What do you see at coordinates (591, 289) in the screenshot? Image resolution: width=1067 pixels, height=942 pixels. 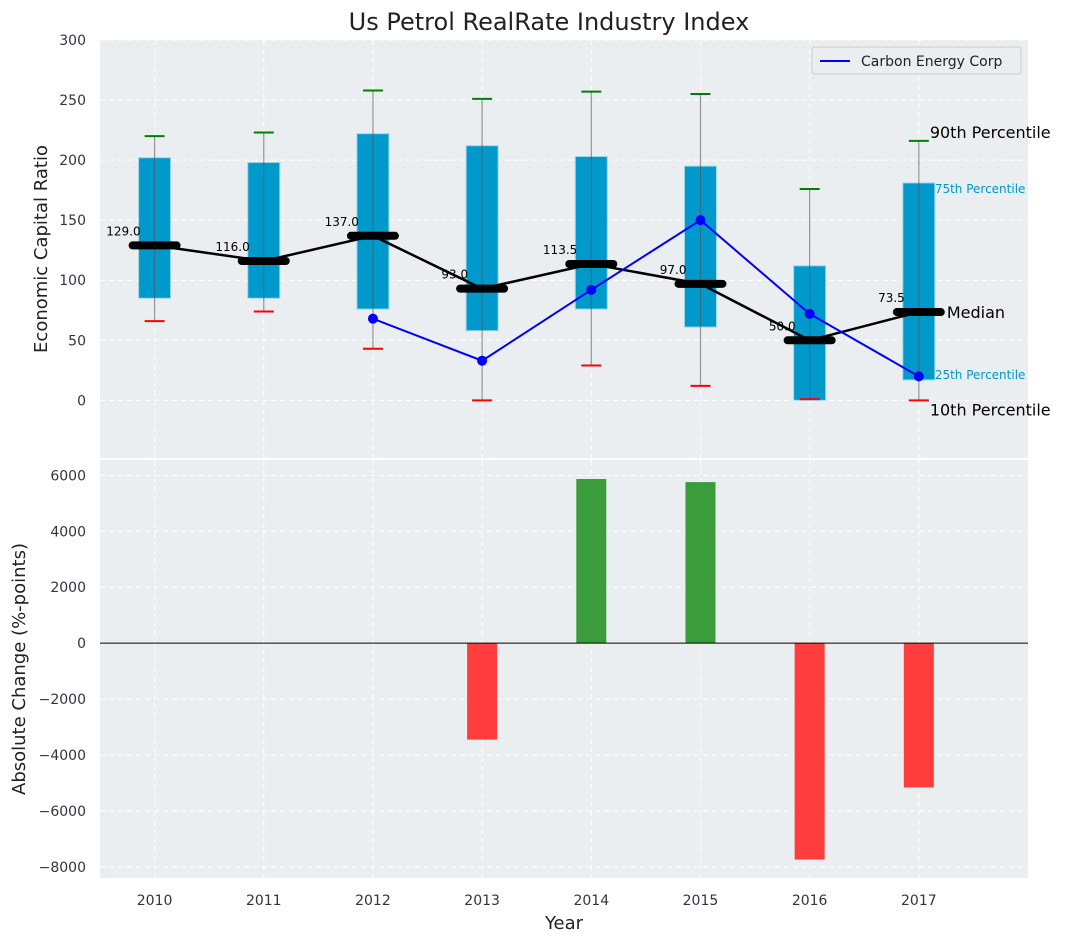 I see `series-point-2014` at bounding box center [591, 289].